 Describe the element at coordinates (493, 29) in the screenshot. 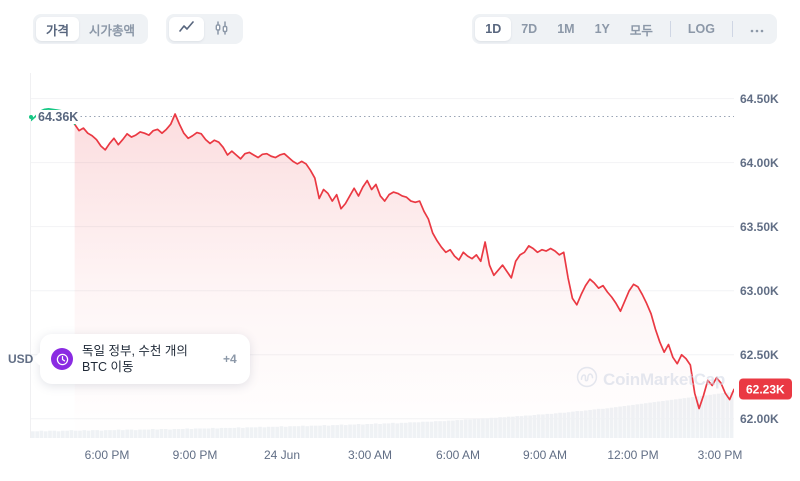

I see `range-1d: 1D` at that location.